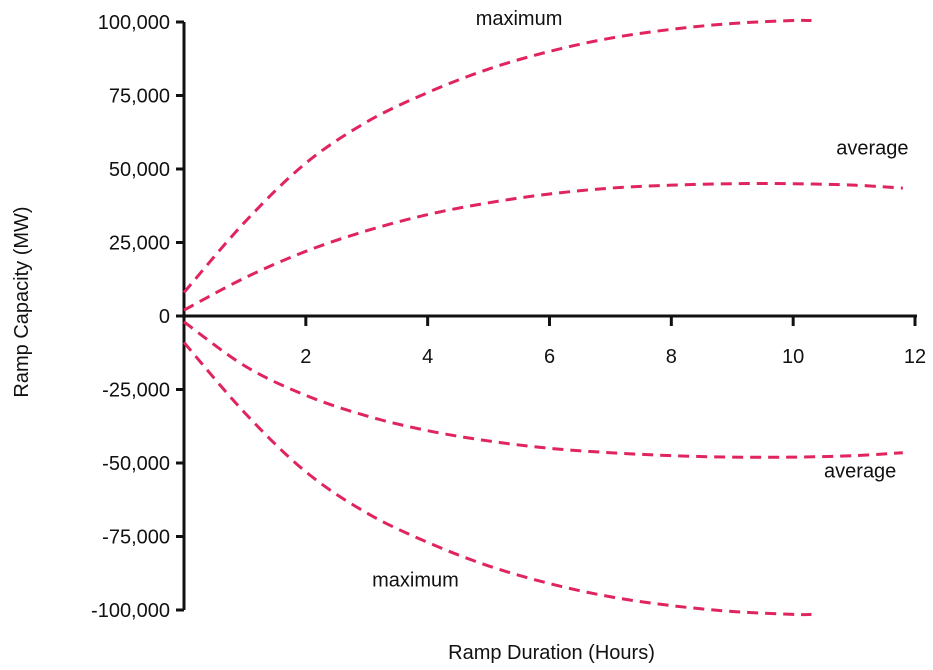  Describe the element at coordinates (130, 611) in the screenshot. I see `y-tick-label: -100,000` at that location.